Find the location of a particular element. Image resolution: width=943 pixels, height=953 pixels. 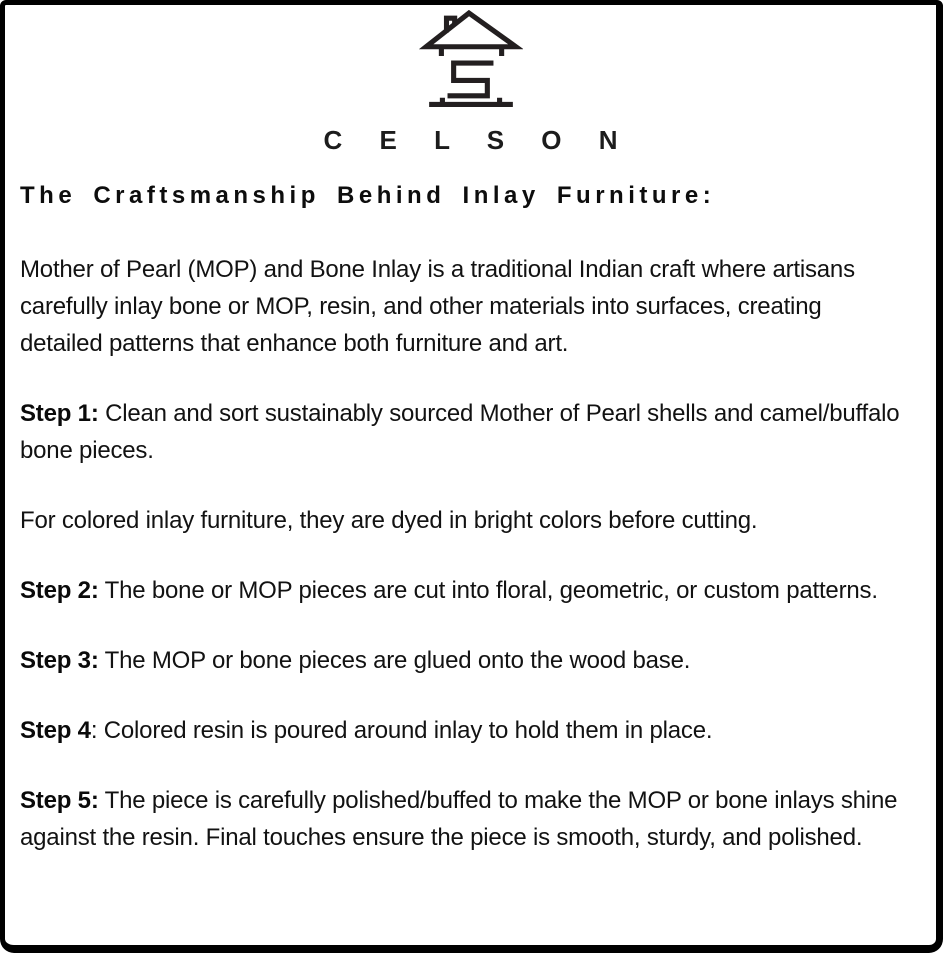

s-monogram-stroke is located at coordinates (470, 79).